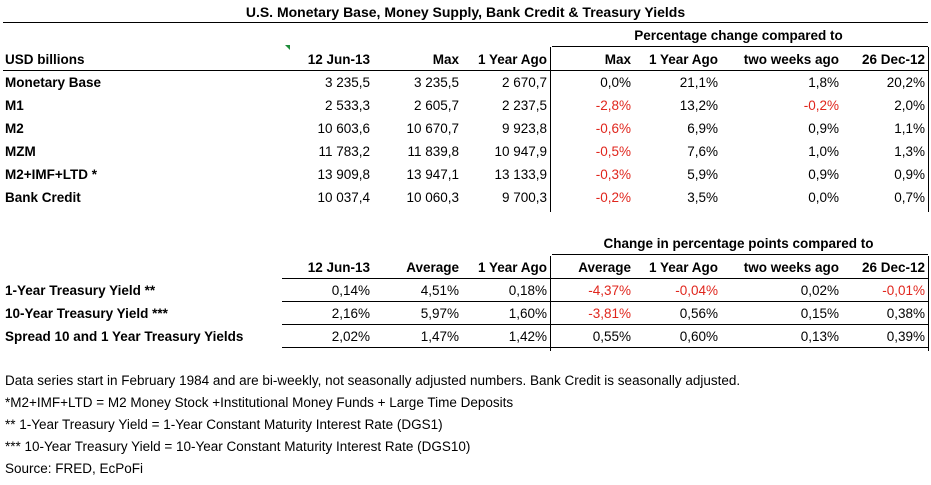  I want to click on monetary-cell: 2 533,3, so click(347, 105).